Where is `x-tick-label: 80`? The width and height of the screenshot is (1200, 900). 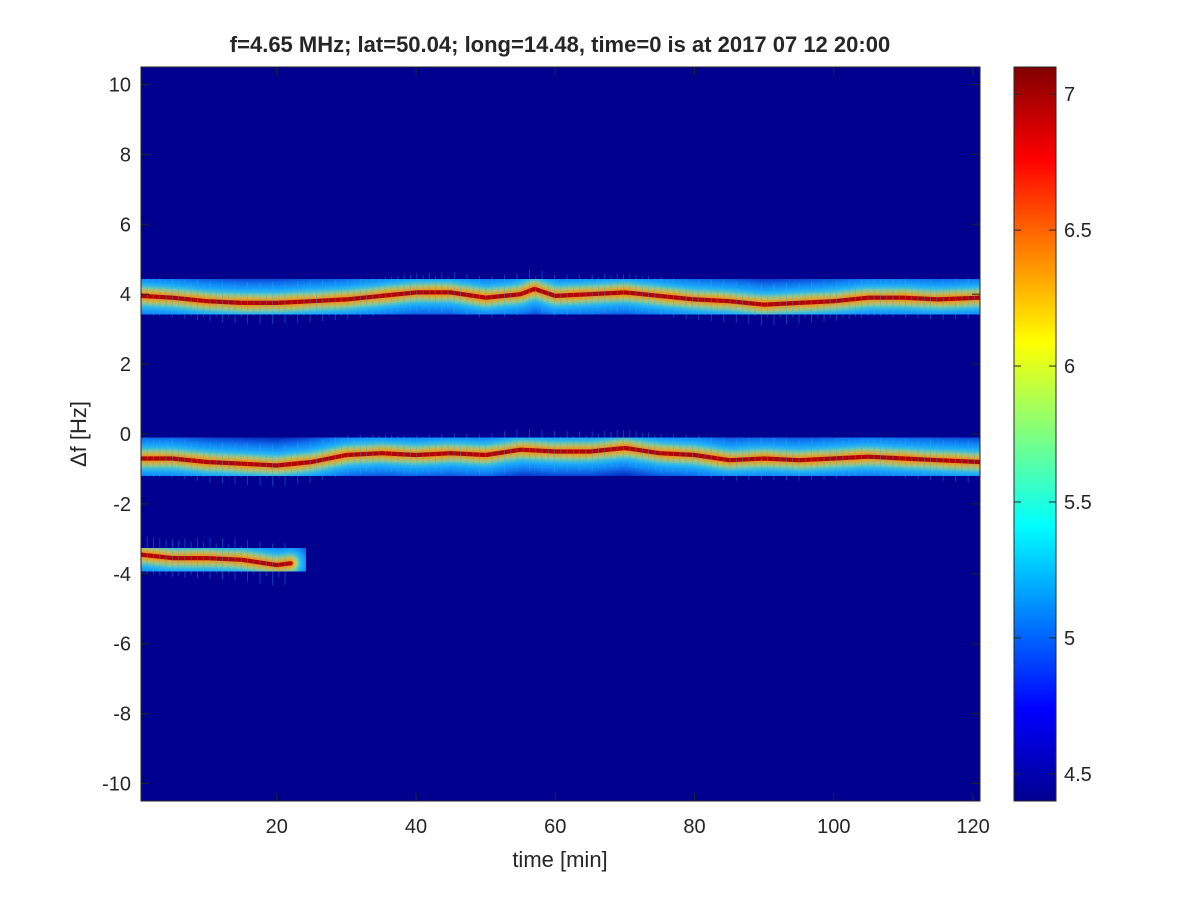
x-tick-label: 80 is located at coordinates (694, 827).